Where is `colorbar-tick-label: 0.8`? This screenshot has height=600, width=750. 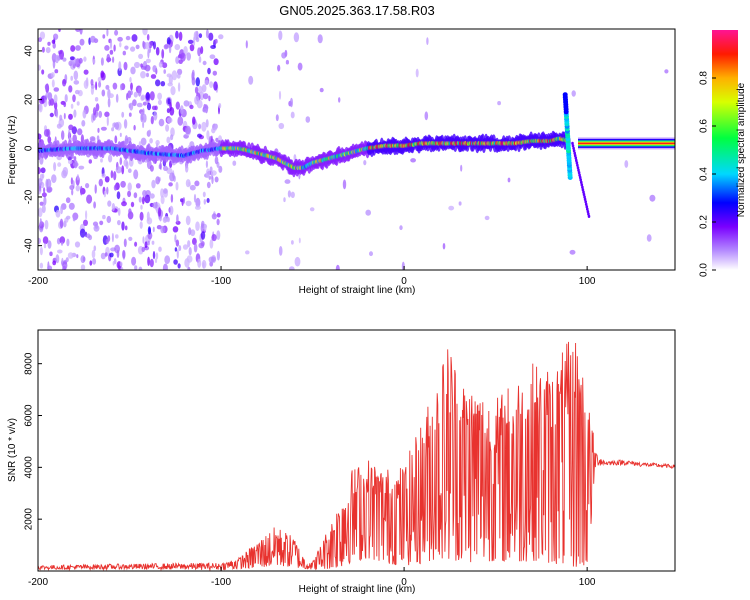
colorbar-tick-label: 0.8 is located at coordinates (704, 78).